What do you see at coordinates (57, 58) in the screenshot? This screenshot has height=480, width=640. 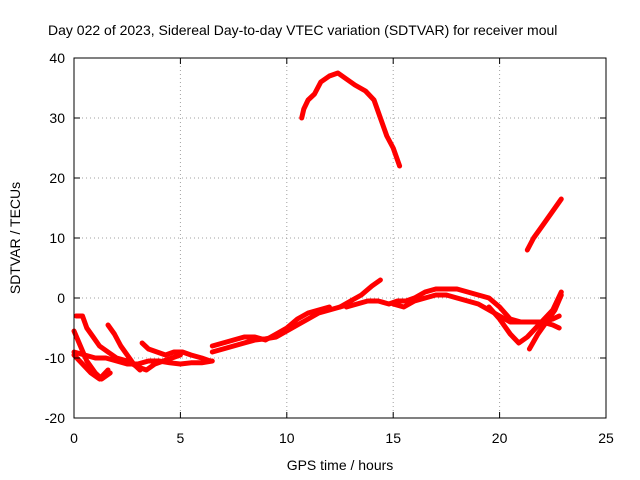 I see `y-tick-label: 40` at bounding box center [57, 58].